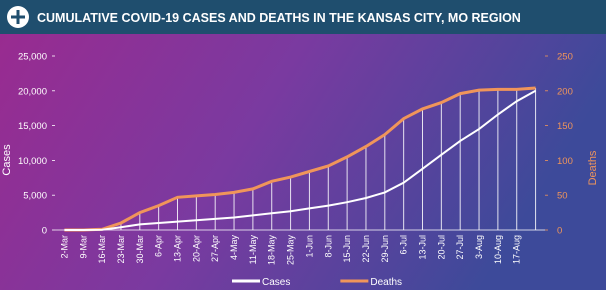  I want to click on y2-tick-label: 50, so click(562, 196).